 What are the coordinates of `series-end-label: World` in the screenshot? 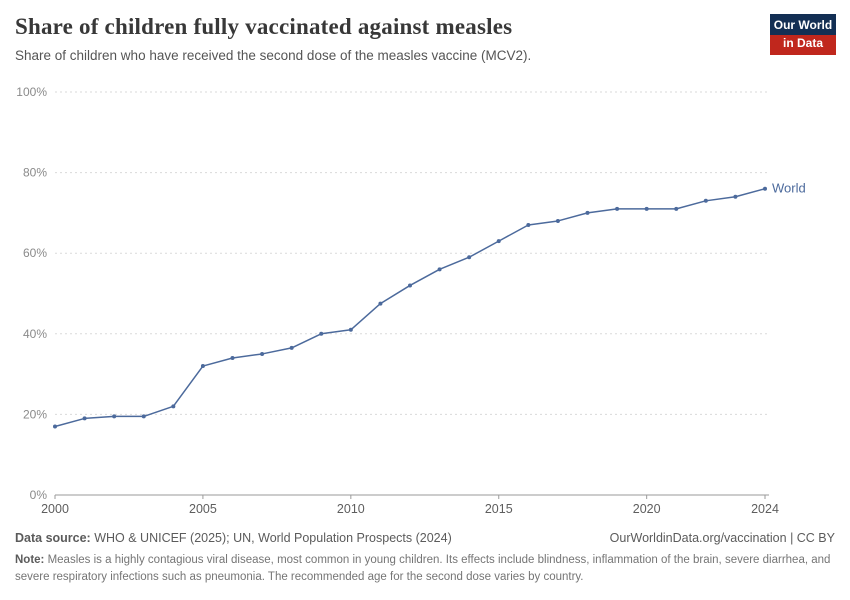 It's located at (789, 188).